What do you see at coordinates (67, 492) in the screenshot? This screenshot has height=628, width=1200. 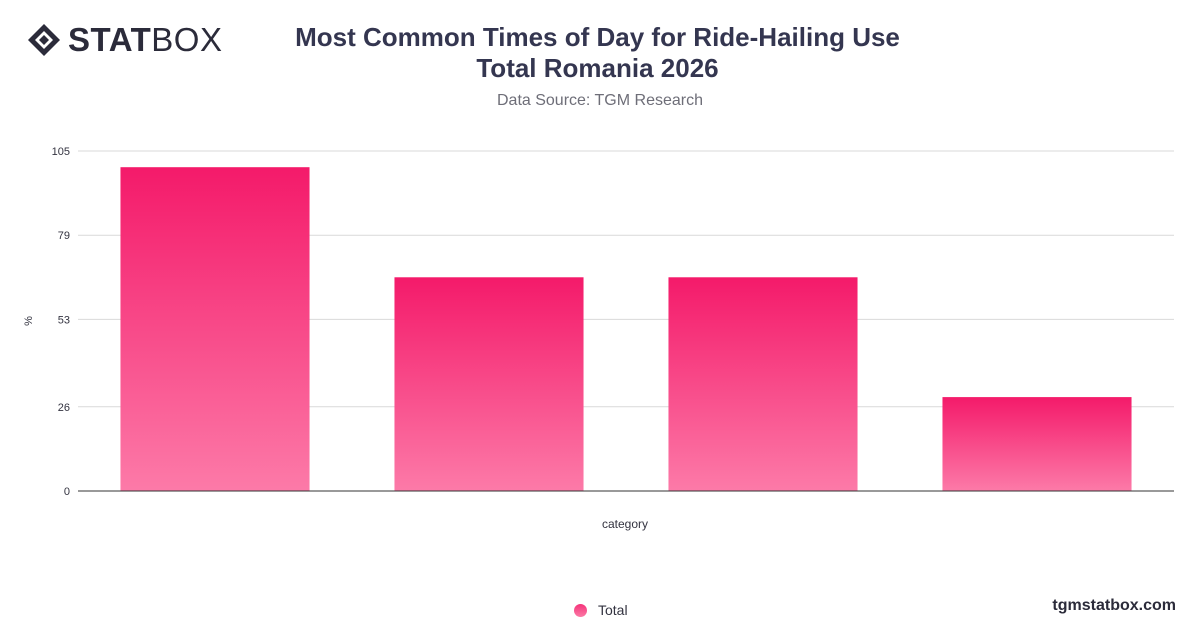 I see `y-tick-label: 0` at bounding box center [67, 492].